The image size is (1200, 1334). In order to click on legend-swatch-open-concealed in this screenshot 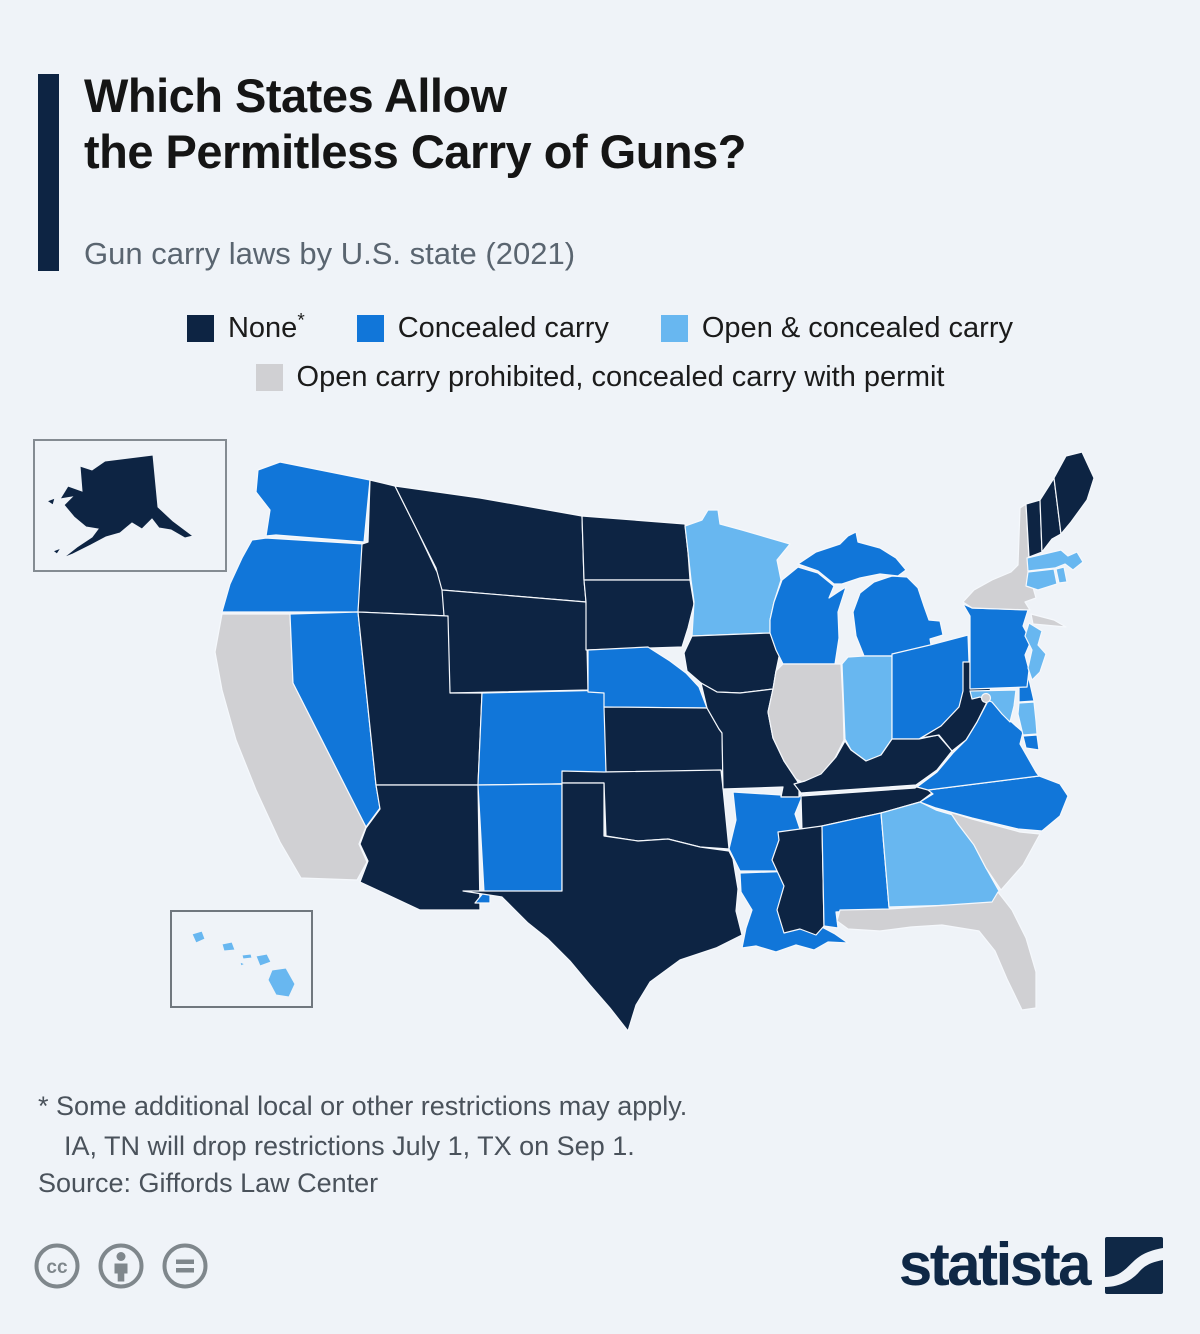, I will do `click(674, 328)`.